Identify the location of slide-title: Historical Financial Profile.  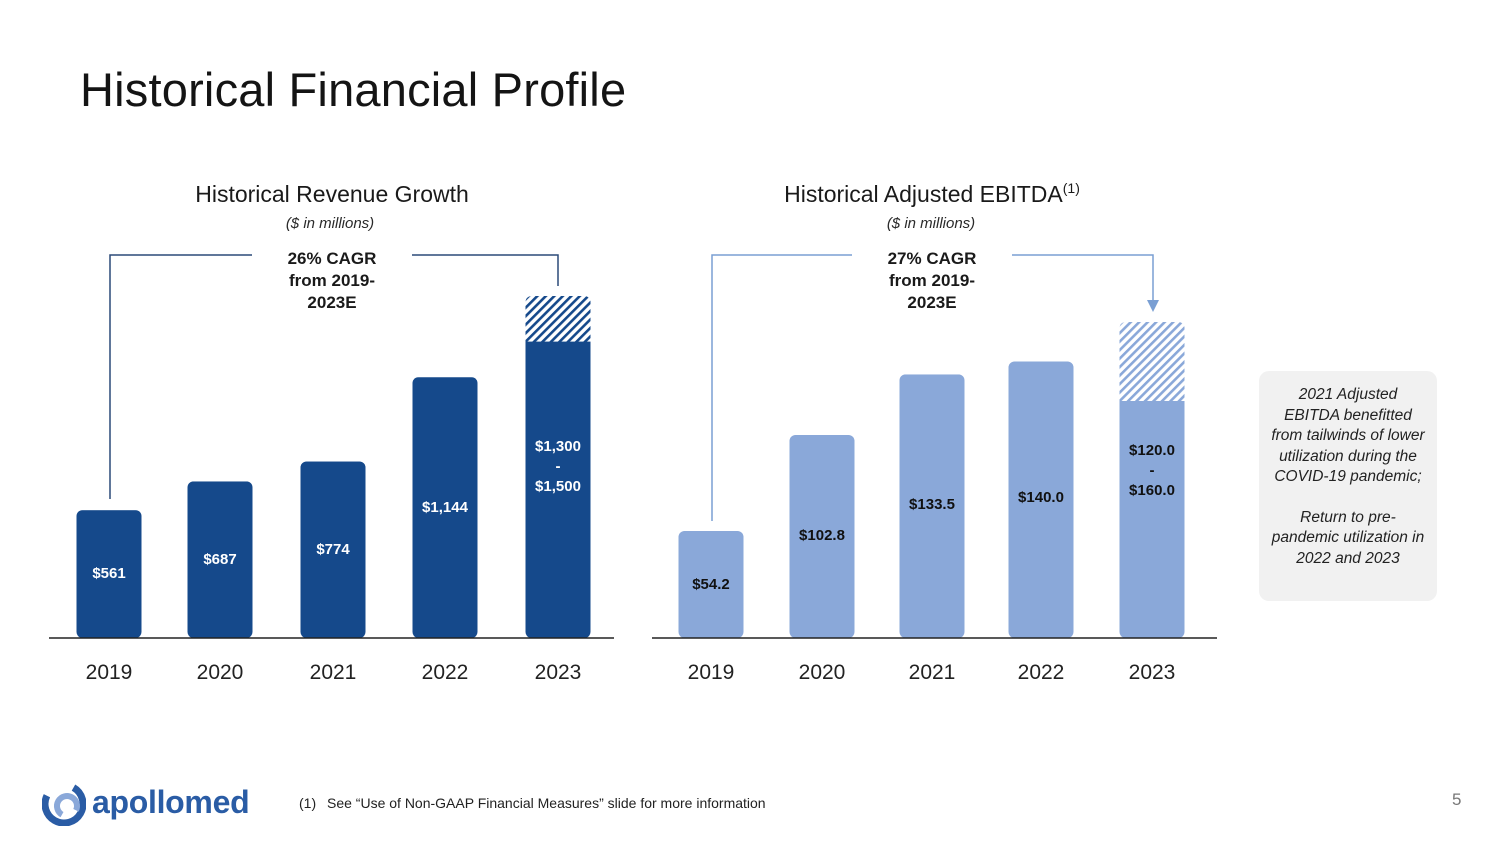
(353, 89).